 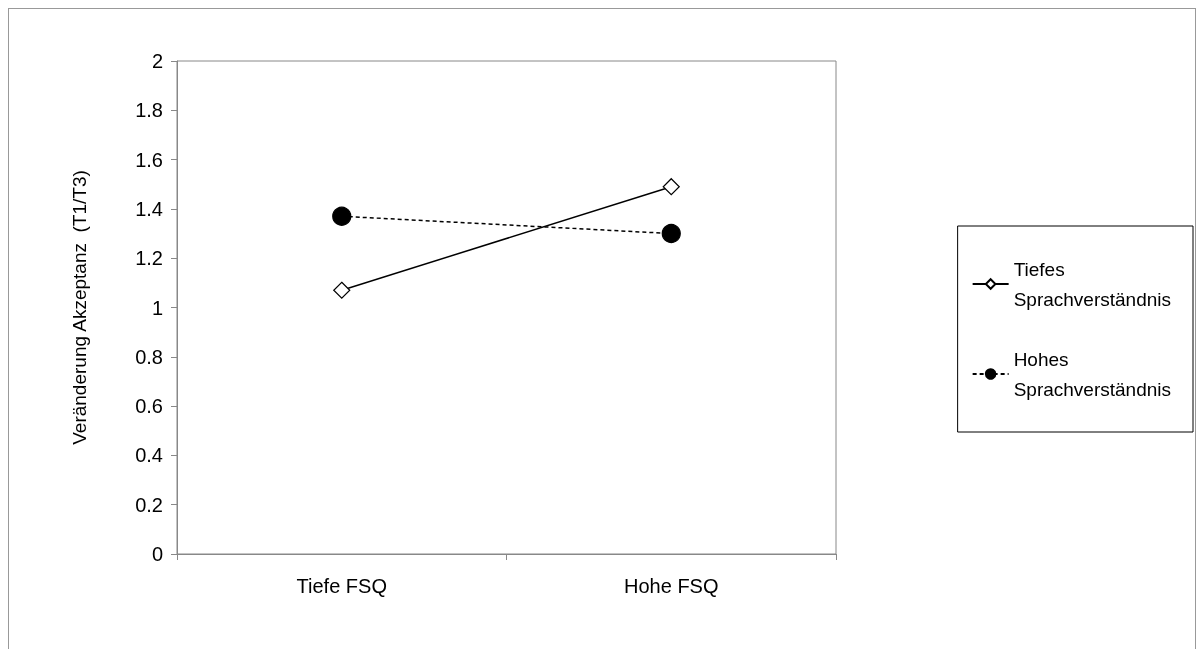 I want to click on y-tick-label: 1.8, so click(x=149, y=110).